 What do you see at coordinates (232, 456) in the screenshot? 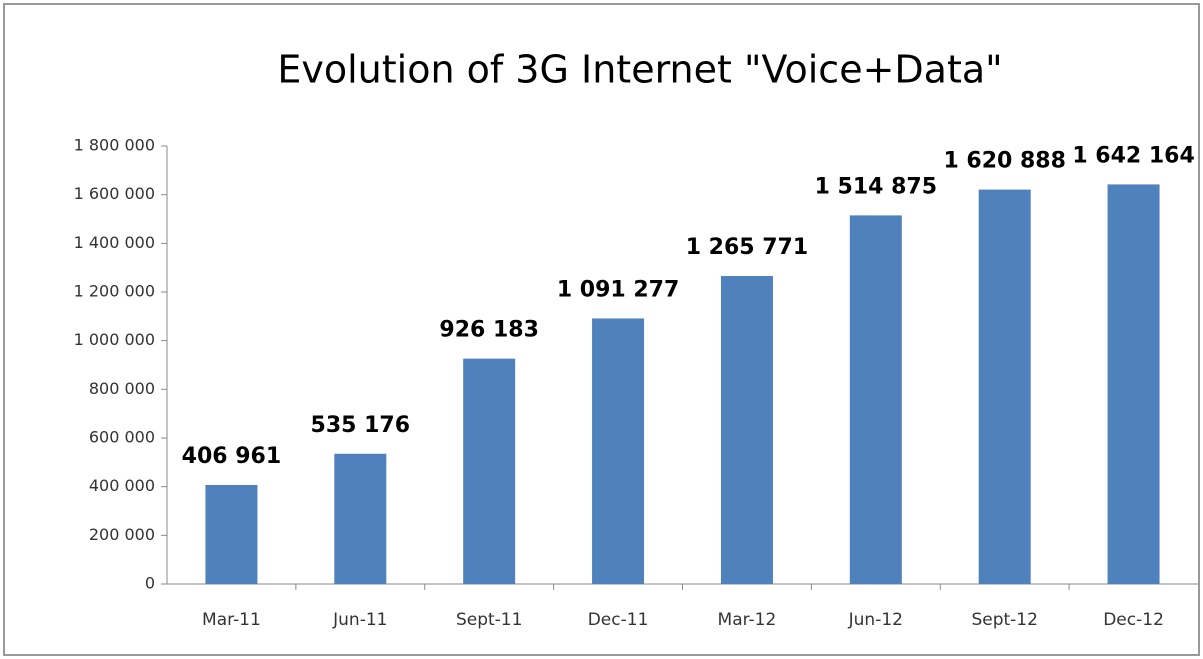
I see `value-label: 406 961` at bounding box center [232, 456].